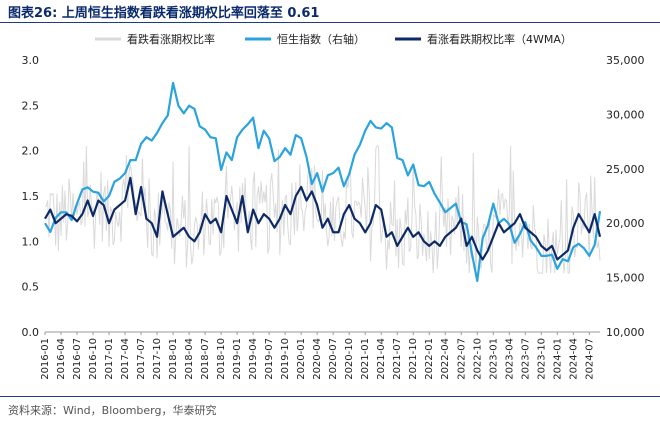 Image resolution: width=660 pixels, height=423 pixels. I want to click on x-tick-label: 2017-10, so click(157, 359).